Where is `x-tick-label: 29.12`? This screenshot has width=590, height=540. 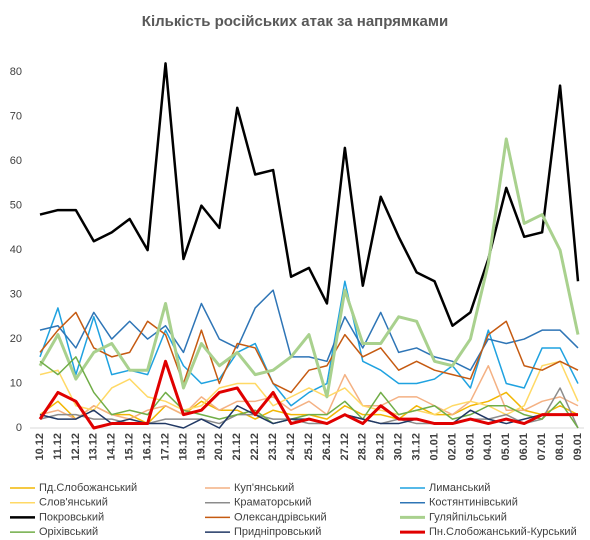
x-tick-label: 29.12 is located at coordinates (381, 447).